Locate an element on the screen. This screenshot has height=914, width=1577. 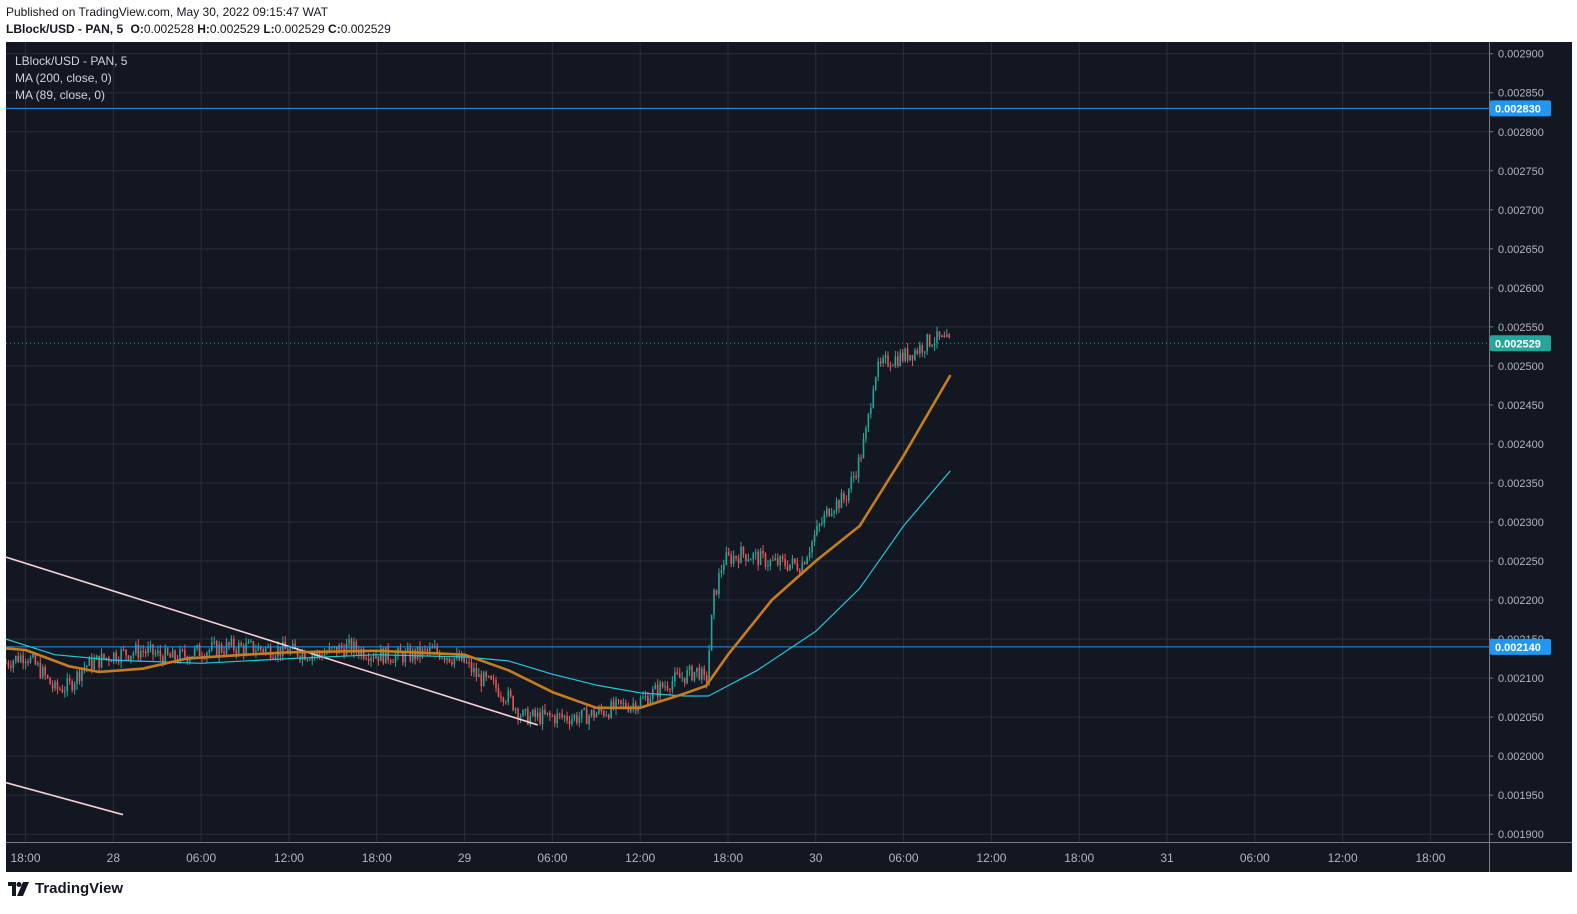
y-tick-label: 0.002350 is located at coordinates (1521, 484).